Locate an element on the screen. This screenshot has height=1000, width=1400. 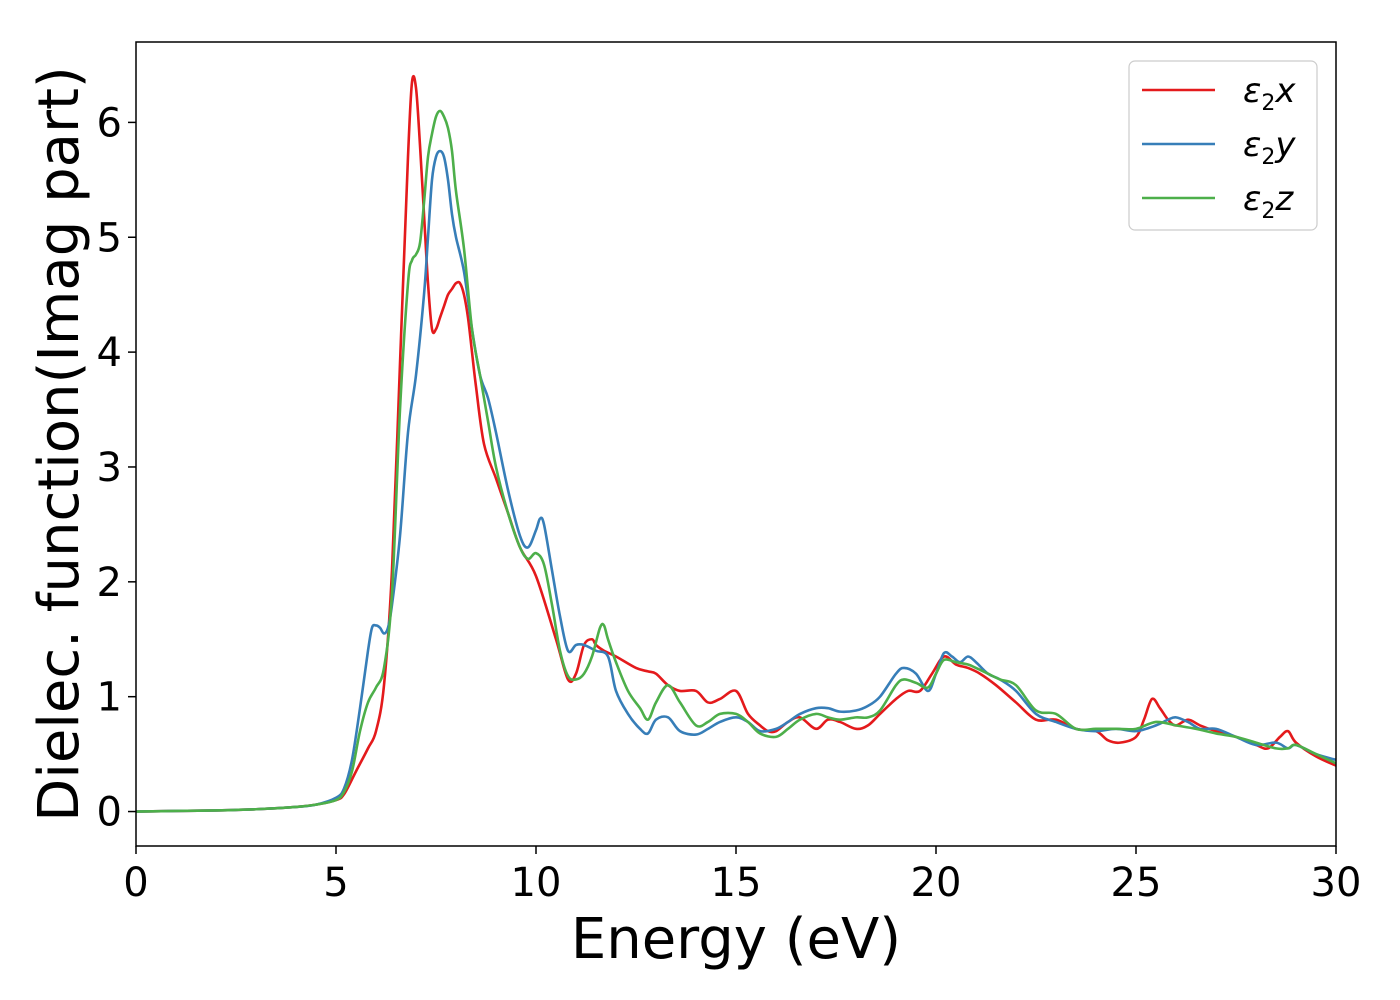
x-tick-label: 20 is located at coordinates (936, 883).